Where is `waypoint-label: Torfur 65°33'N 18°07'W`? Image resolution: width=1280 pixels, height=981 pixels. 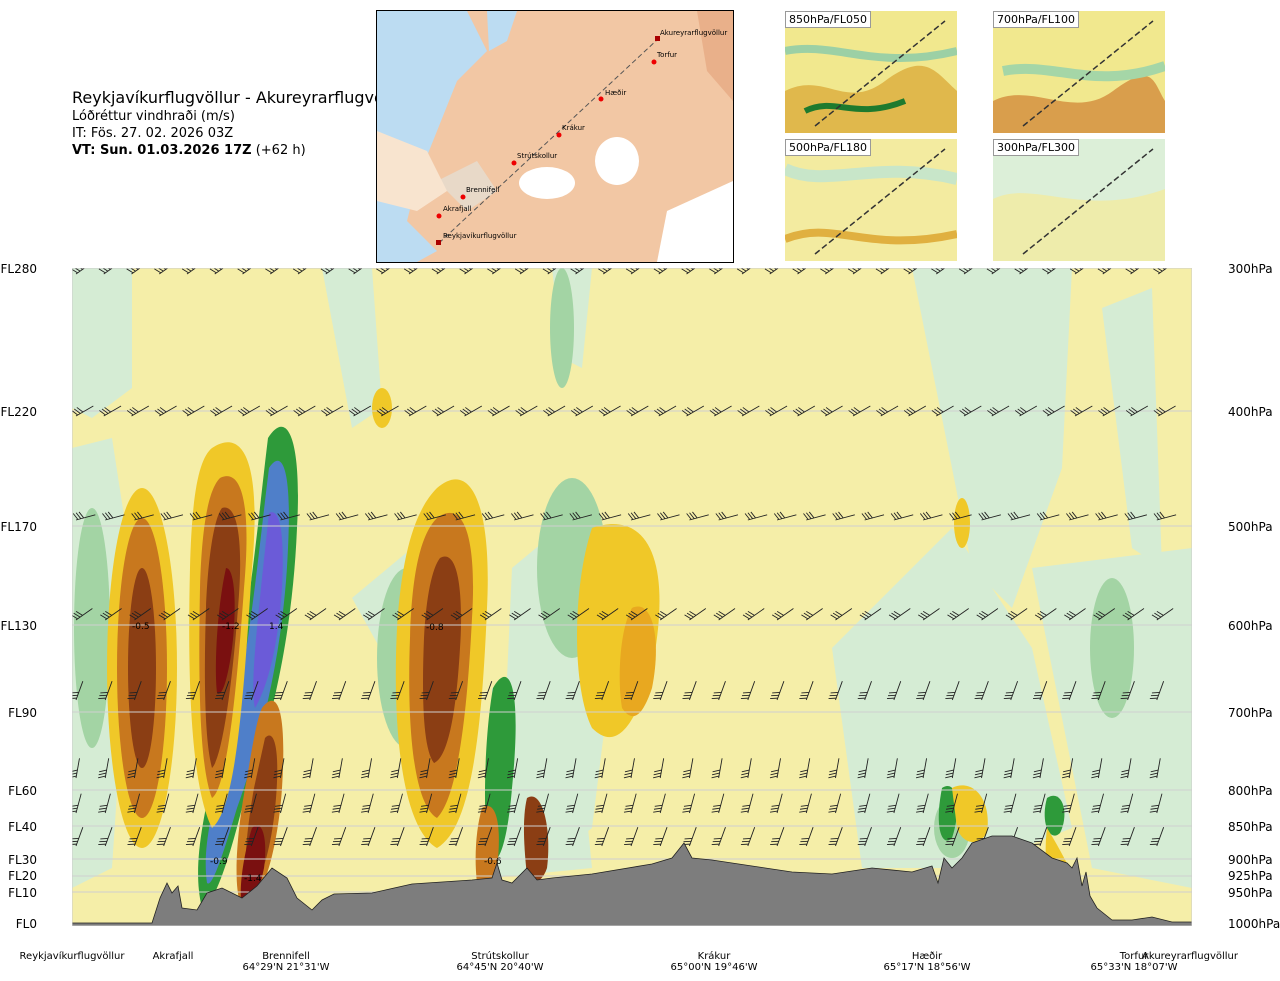 waypoint-label: Torfur 65°33'N 18°07'W is located at coordinates (1134, 962).